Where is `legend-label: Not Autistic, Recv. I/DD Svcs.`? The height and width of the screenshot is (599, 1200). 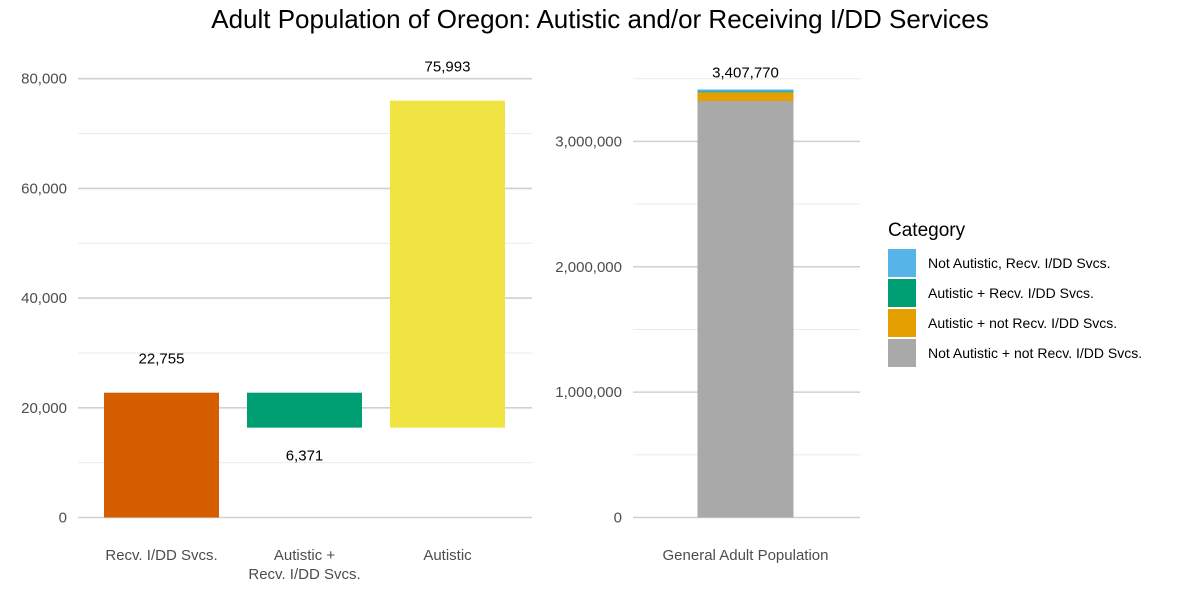
legend-label: Not Autistic, Recv. I/DD Svcs. is located at coordinates (1019, 263).